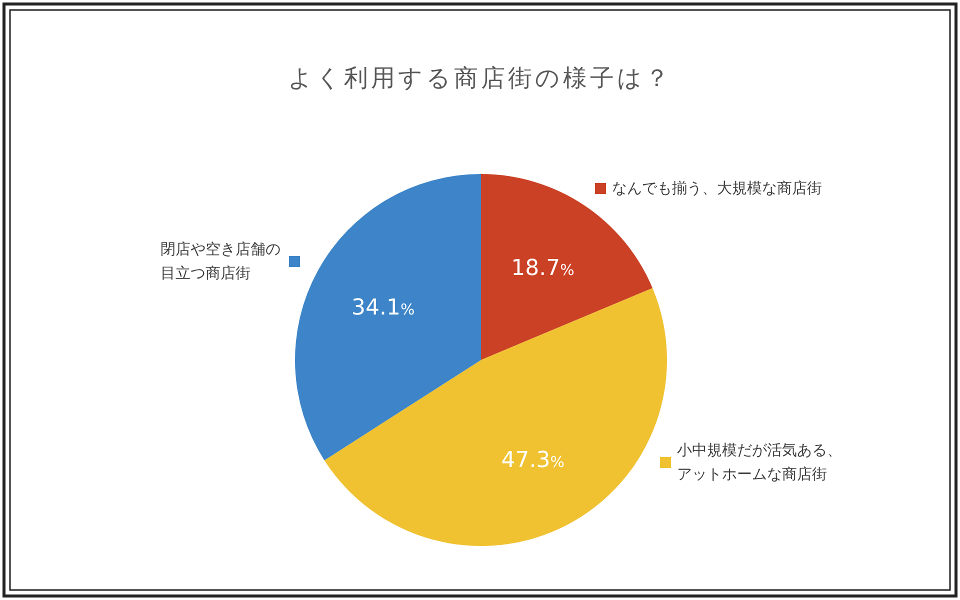 This screenshot has width=960, height=600. I want to click on data-label: 34.1%, so click(383, 307).